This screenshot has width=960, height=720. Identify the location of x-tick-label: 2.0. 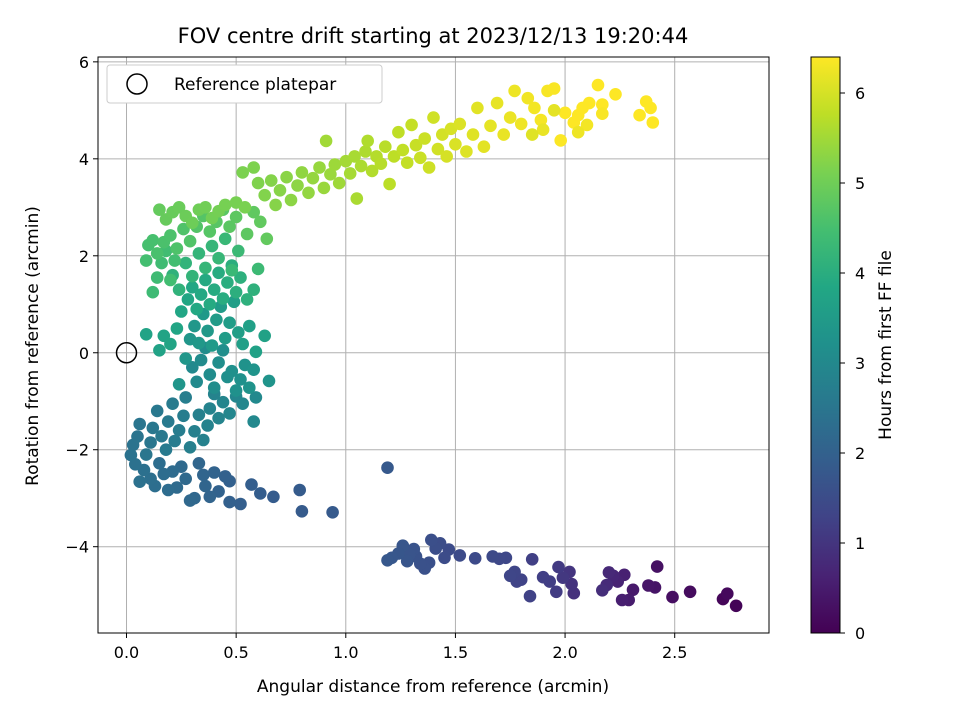
(564, 652).